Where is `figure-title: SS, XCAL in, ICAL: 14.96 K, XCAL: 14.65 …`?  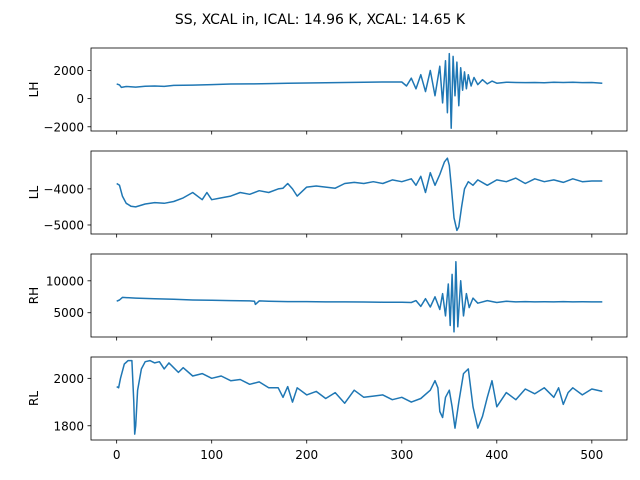
figure-title: SS, XCAL in, ICAL: 14.96 K, XCAL: 14.65 … is located at coordinates (320, 20).